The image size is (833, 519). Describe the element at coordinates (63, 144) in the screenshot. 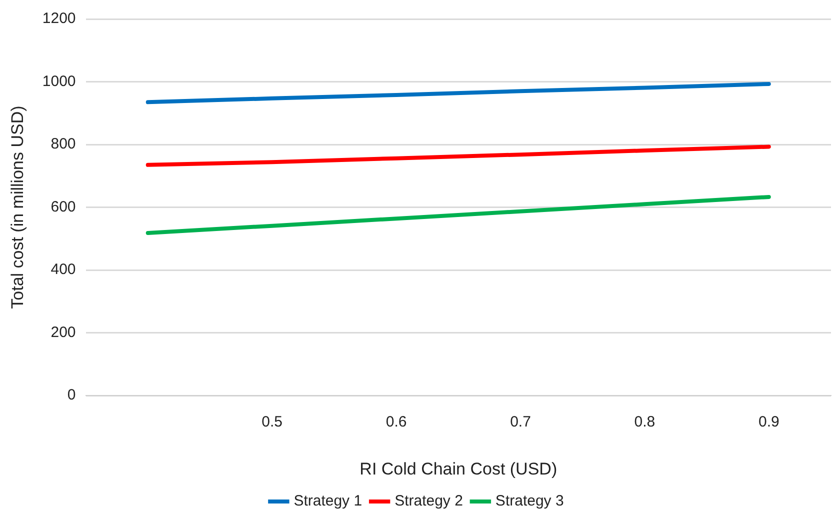

I see `y-tick-label: 800` at that location.